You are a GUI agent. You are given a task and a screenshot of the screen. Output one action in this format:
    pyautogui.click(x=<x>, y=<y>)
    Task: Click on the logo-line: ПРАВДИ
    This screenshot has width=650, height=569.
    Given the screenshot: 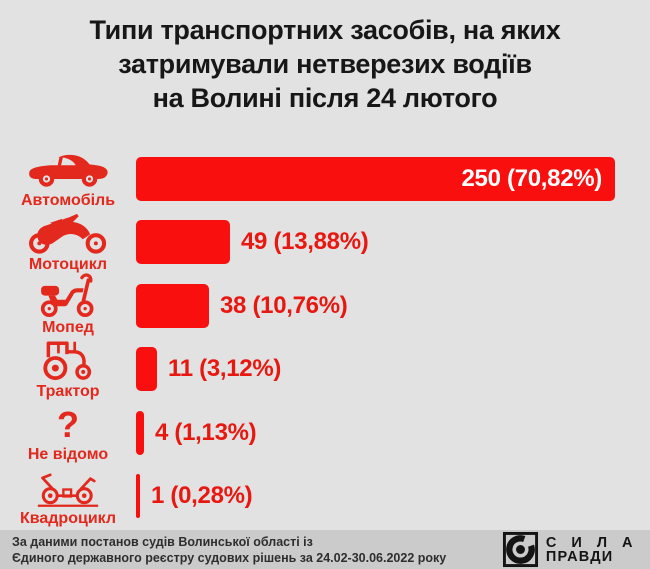 What is the action you would take?
    pyautogui.click(x=579, y=556)
    